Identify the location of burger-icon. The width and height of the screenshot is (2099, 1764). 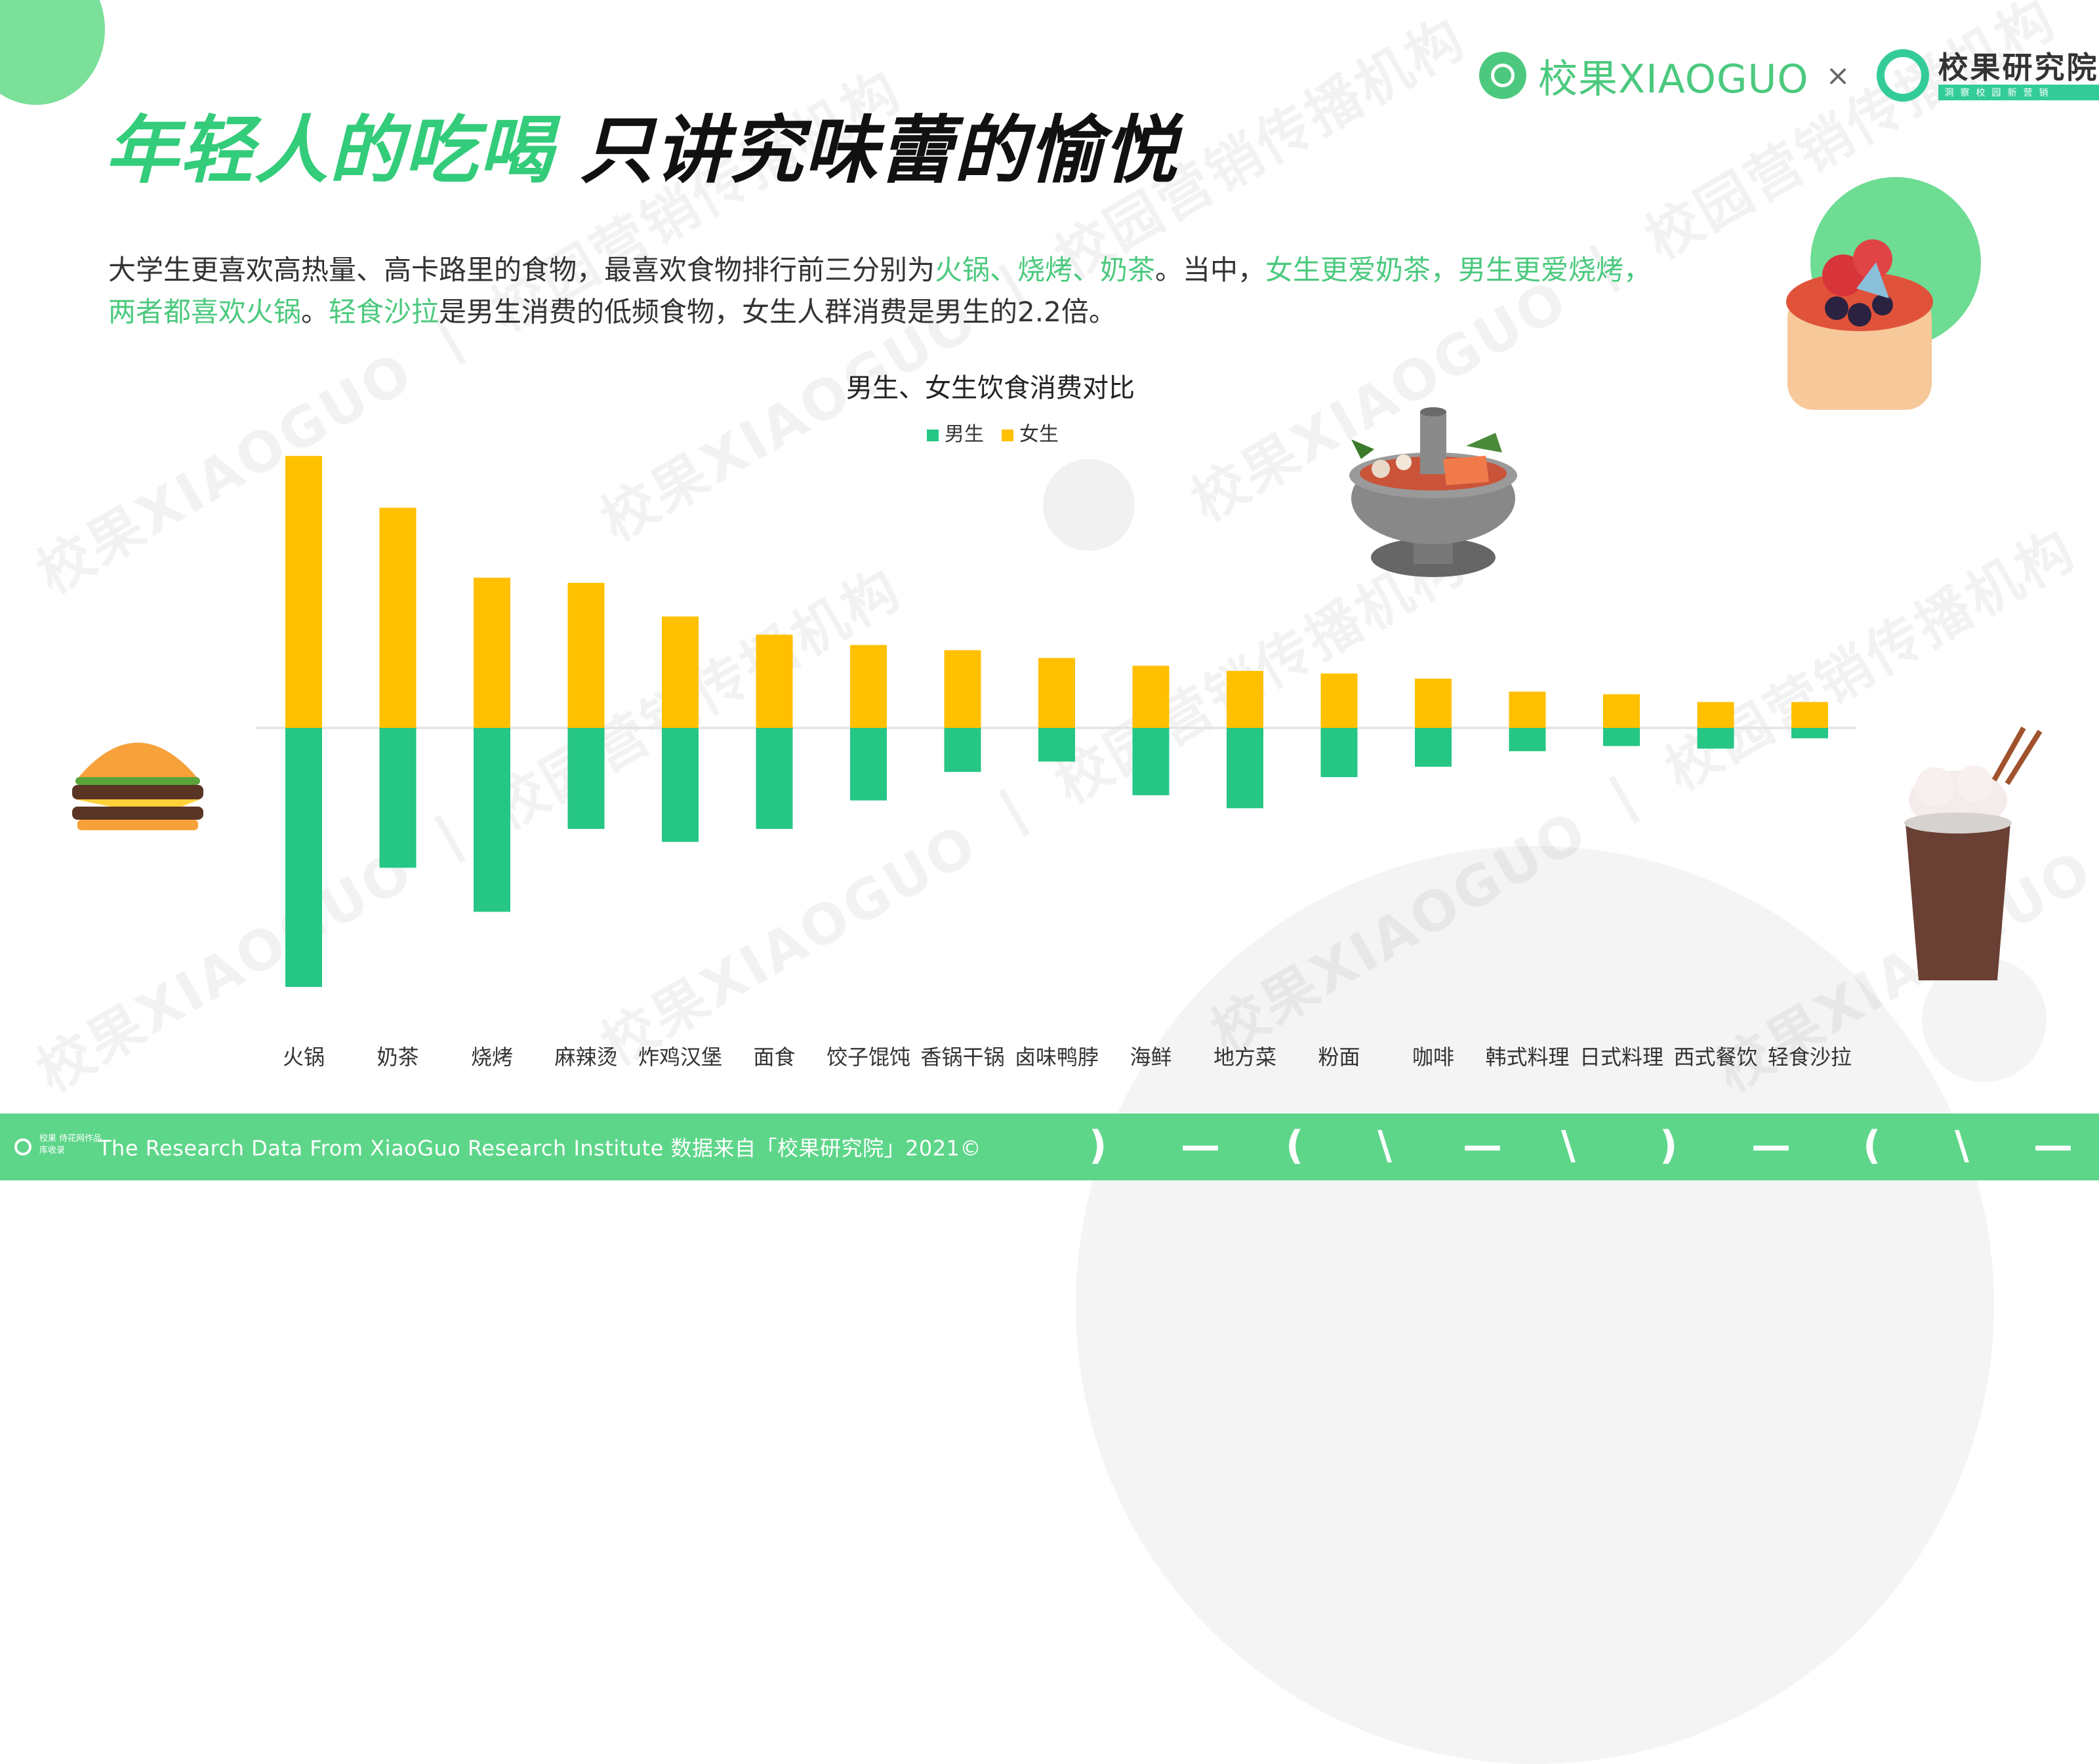
(137, 786).